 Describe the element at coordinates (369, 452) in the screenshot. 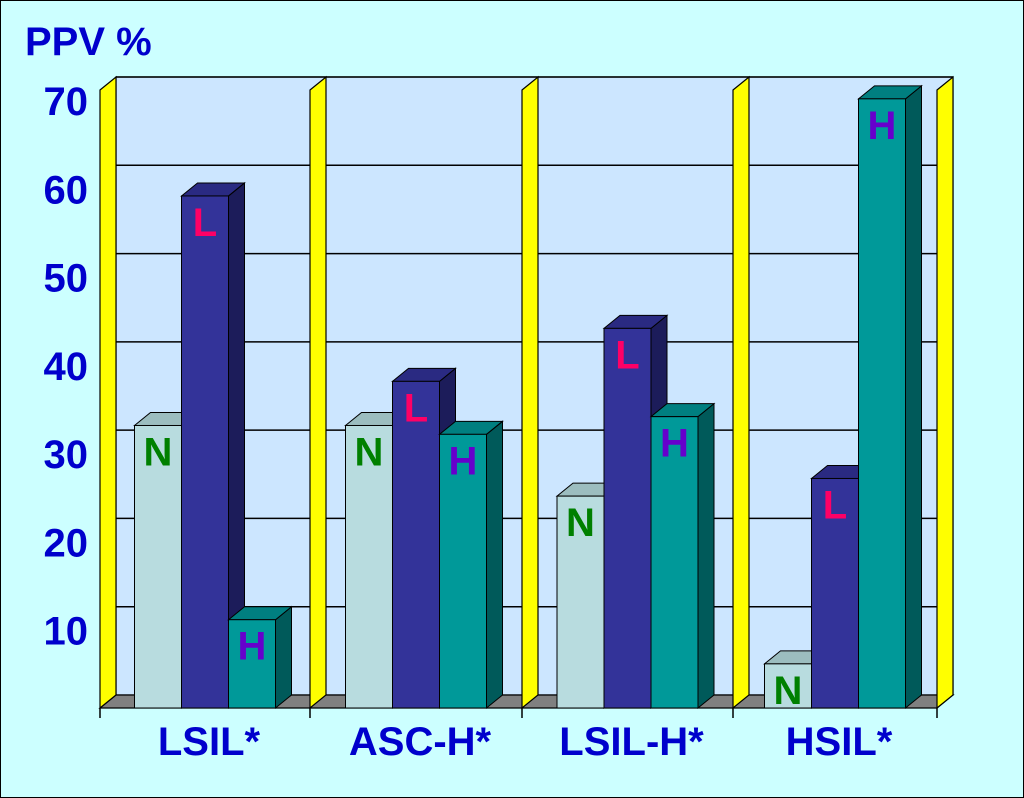

I see `bar-label-asc-h-n: N` at that location.